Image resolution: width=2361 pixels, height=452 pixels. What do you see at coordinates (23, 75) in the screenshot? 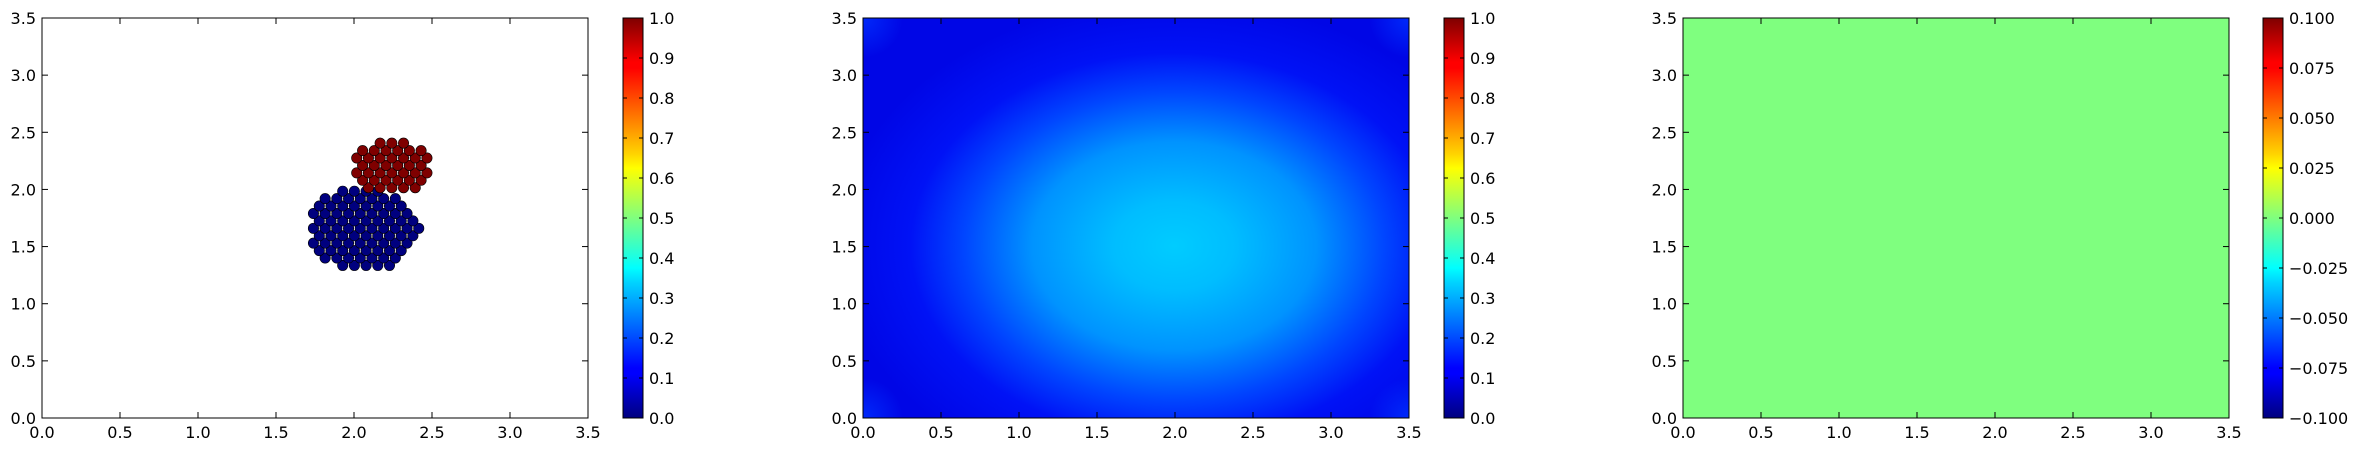
I see `y-tick-label: 3.0` at bounding box center [23, 75].